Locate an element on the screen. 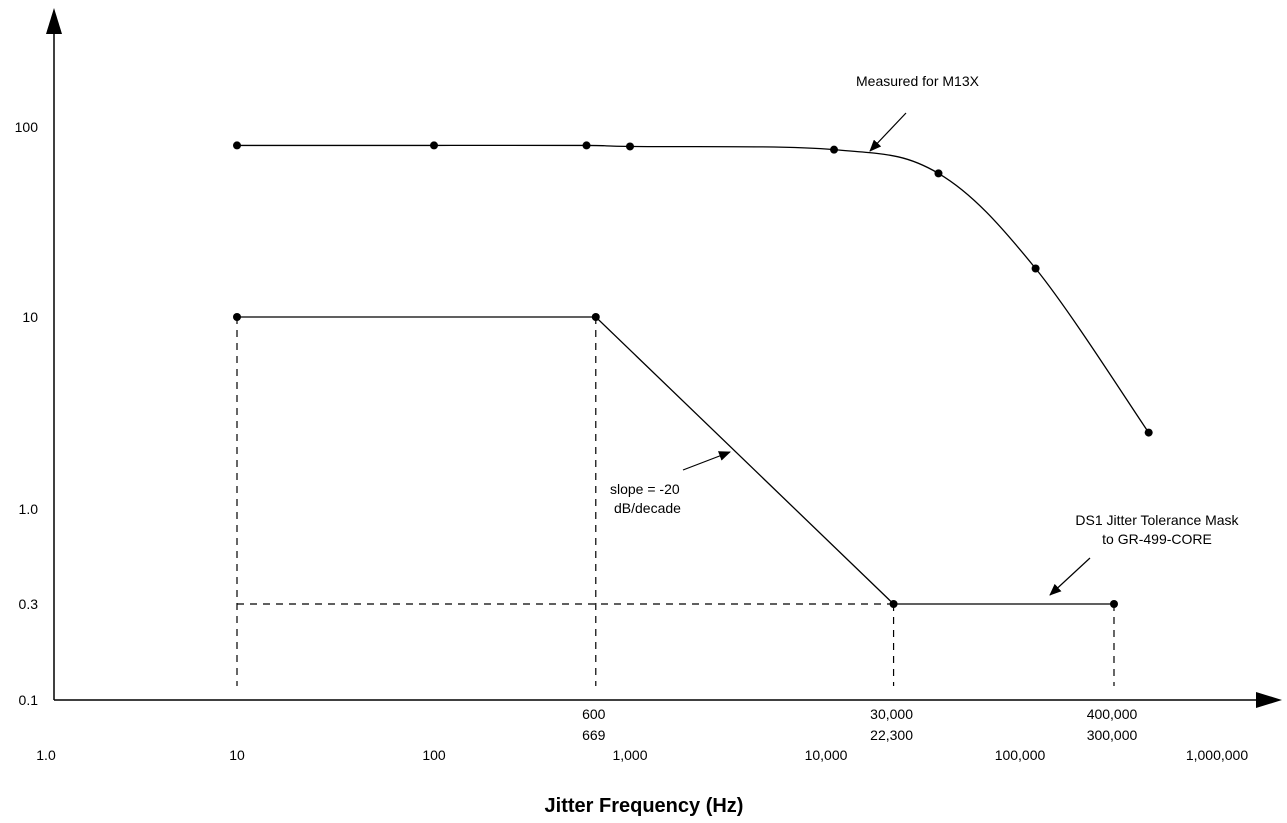 This screenshot has width=1287, height=823. y-tick-label: 0.3 is located at coordinates (29, 604).